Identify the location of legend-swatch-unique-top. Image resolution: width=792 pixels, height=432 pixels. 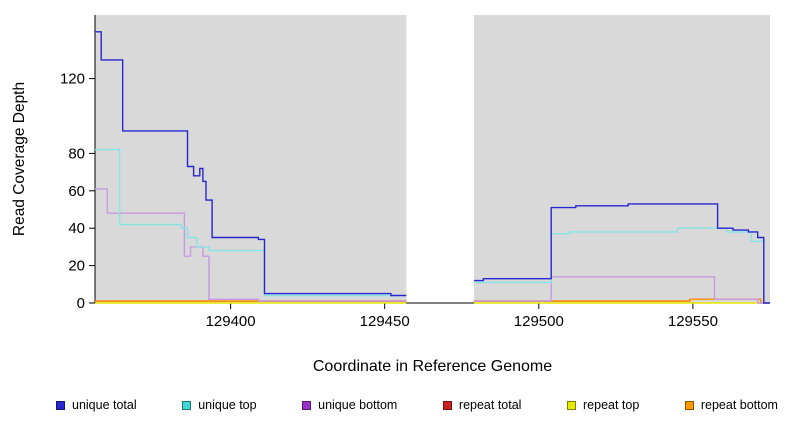
(187, 405).